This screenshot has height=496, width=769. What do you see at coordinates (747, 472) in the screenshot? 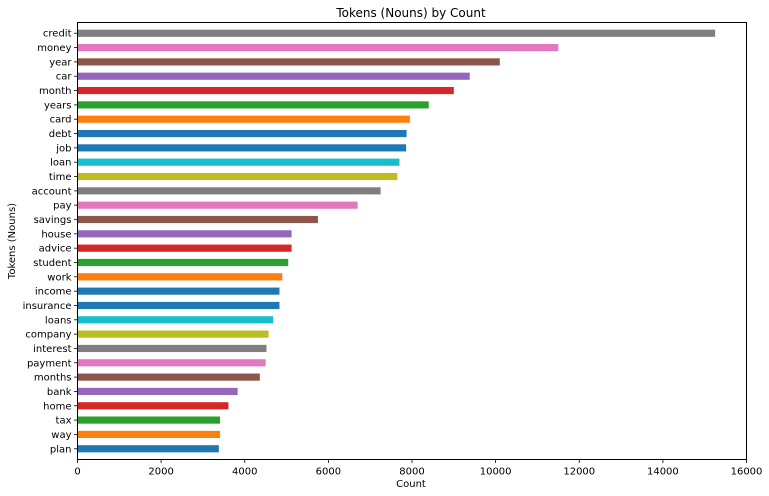
I see `x-tick-label: 16000` at bounding box center [747, 472].